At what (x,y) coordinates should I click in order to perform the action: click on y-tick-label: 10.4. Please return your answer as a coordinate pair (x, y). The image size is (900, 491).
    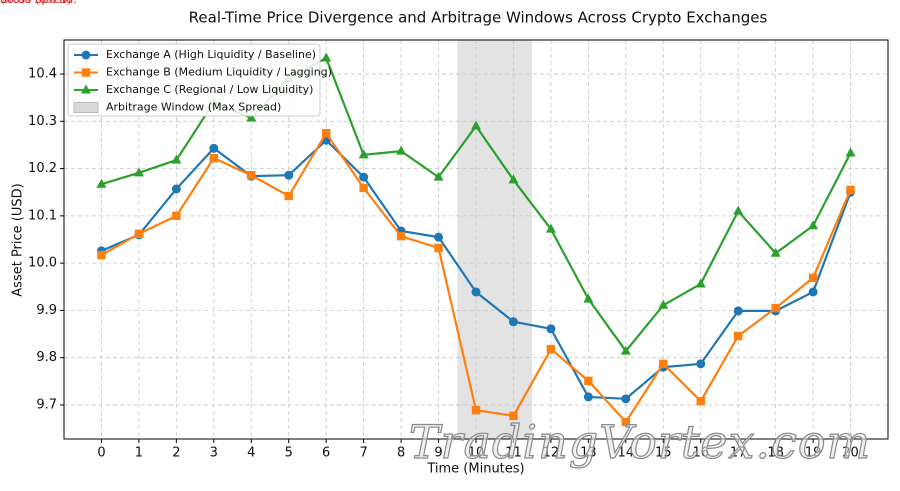
    Looking at the image, I should click on (42, 74).